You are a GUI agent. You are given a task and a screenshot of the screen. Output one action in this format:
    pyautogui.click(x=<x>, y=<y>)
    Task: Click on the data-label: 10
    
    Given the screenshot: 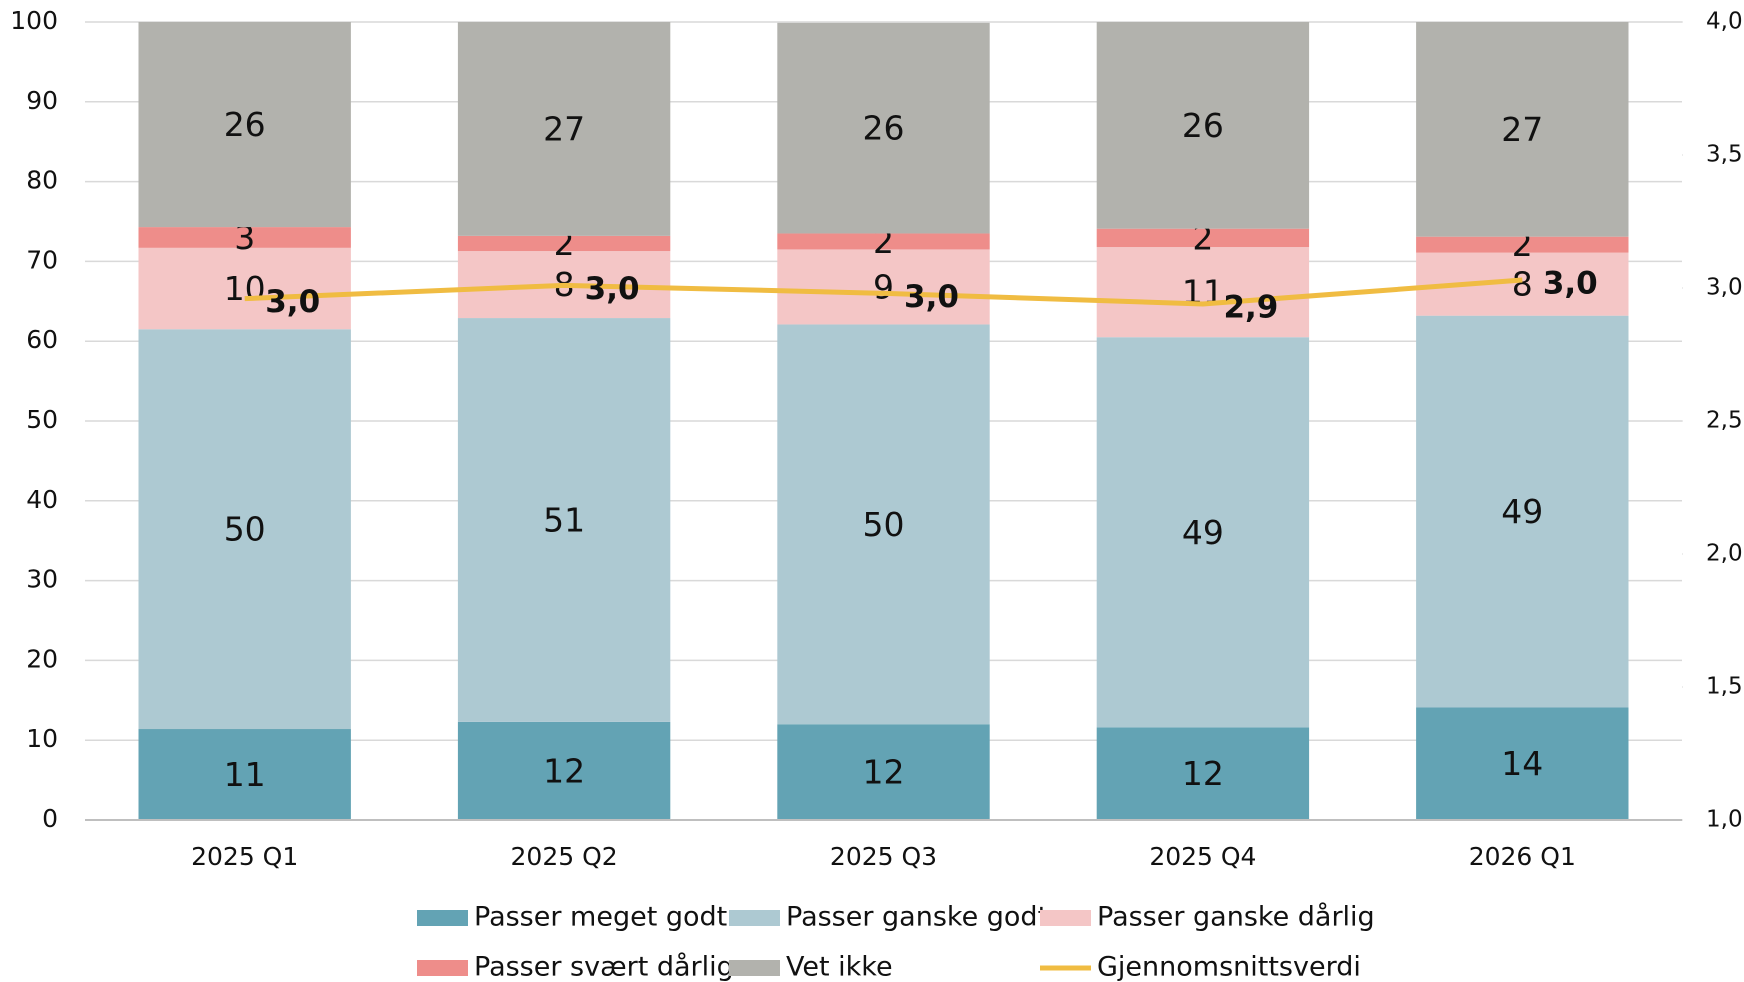 What is the action you would take?
    pyautogui.click(x=245, y=288)
    